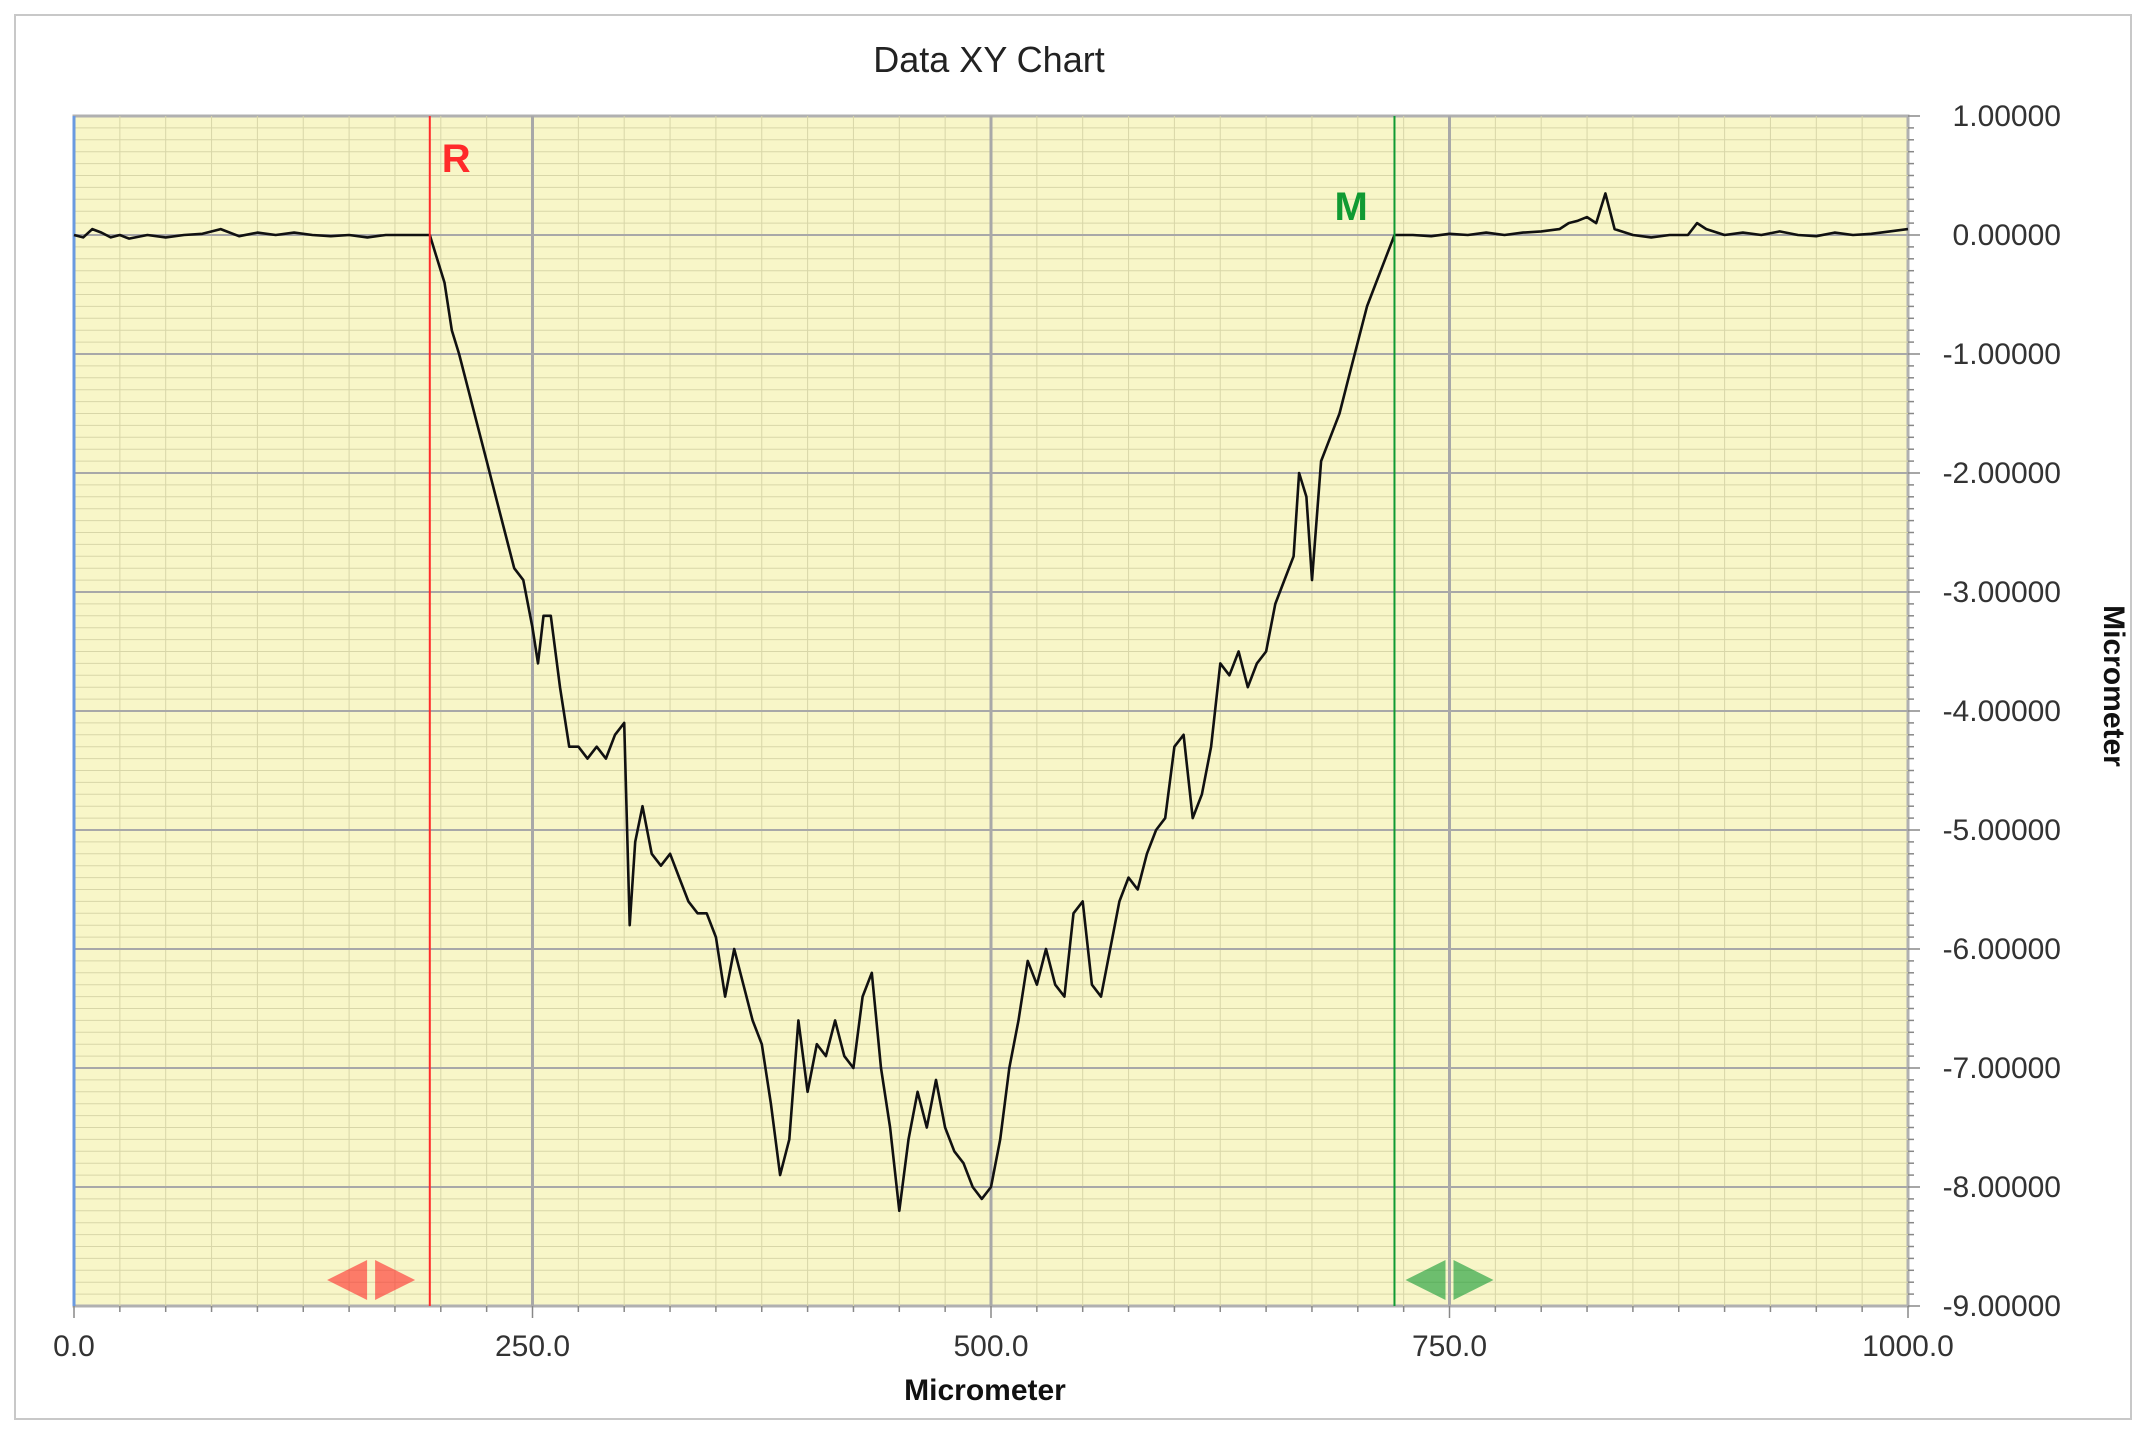 Image resolution: width=2148 pixels, height=1436 pixels. I want to click on y-tick-label: -7.00000, so click(2002, 1068).